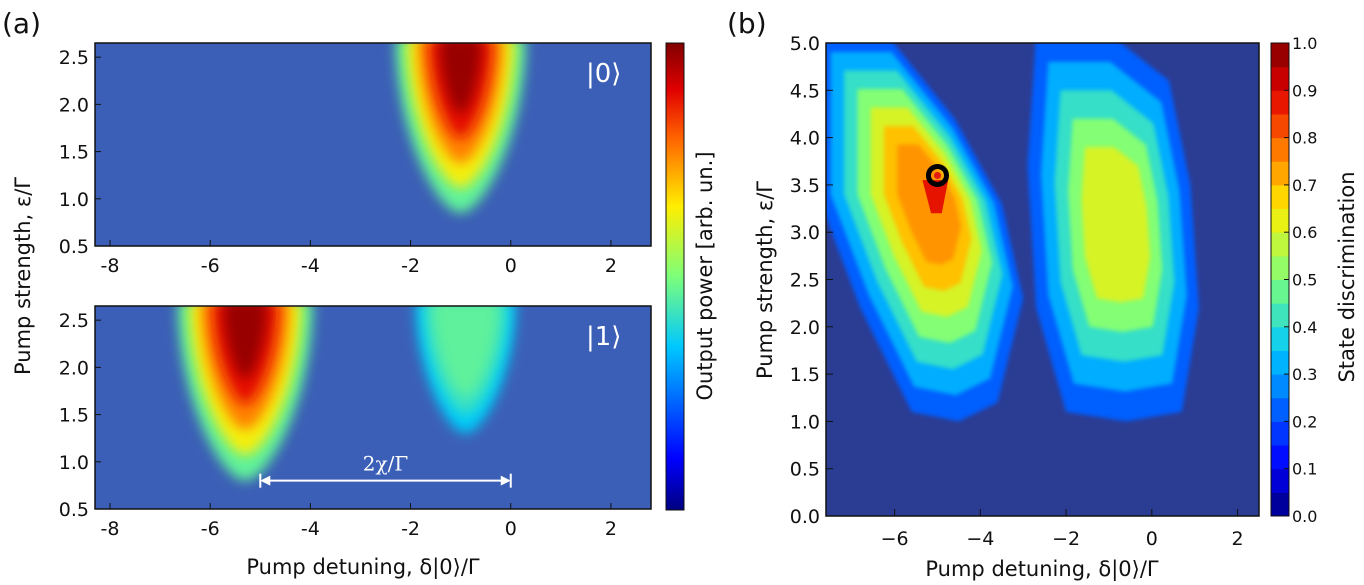  Describe the element at coordinates (1066, 539) in the screenshot. I see `x-tick-label: −2` at that location.